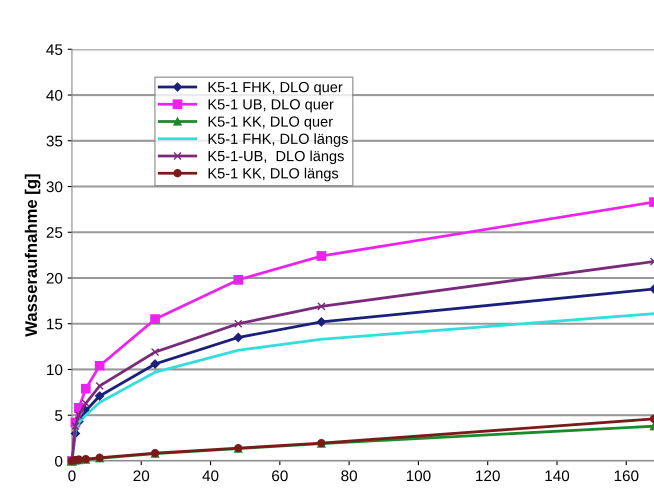 The width and height of the screenshot is (654, 493). What do you see at coordinates (271, 105) in the screenshot?
I see `legend-label: K5-1 UB, DLO quer` at bounding box center [271, 105].